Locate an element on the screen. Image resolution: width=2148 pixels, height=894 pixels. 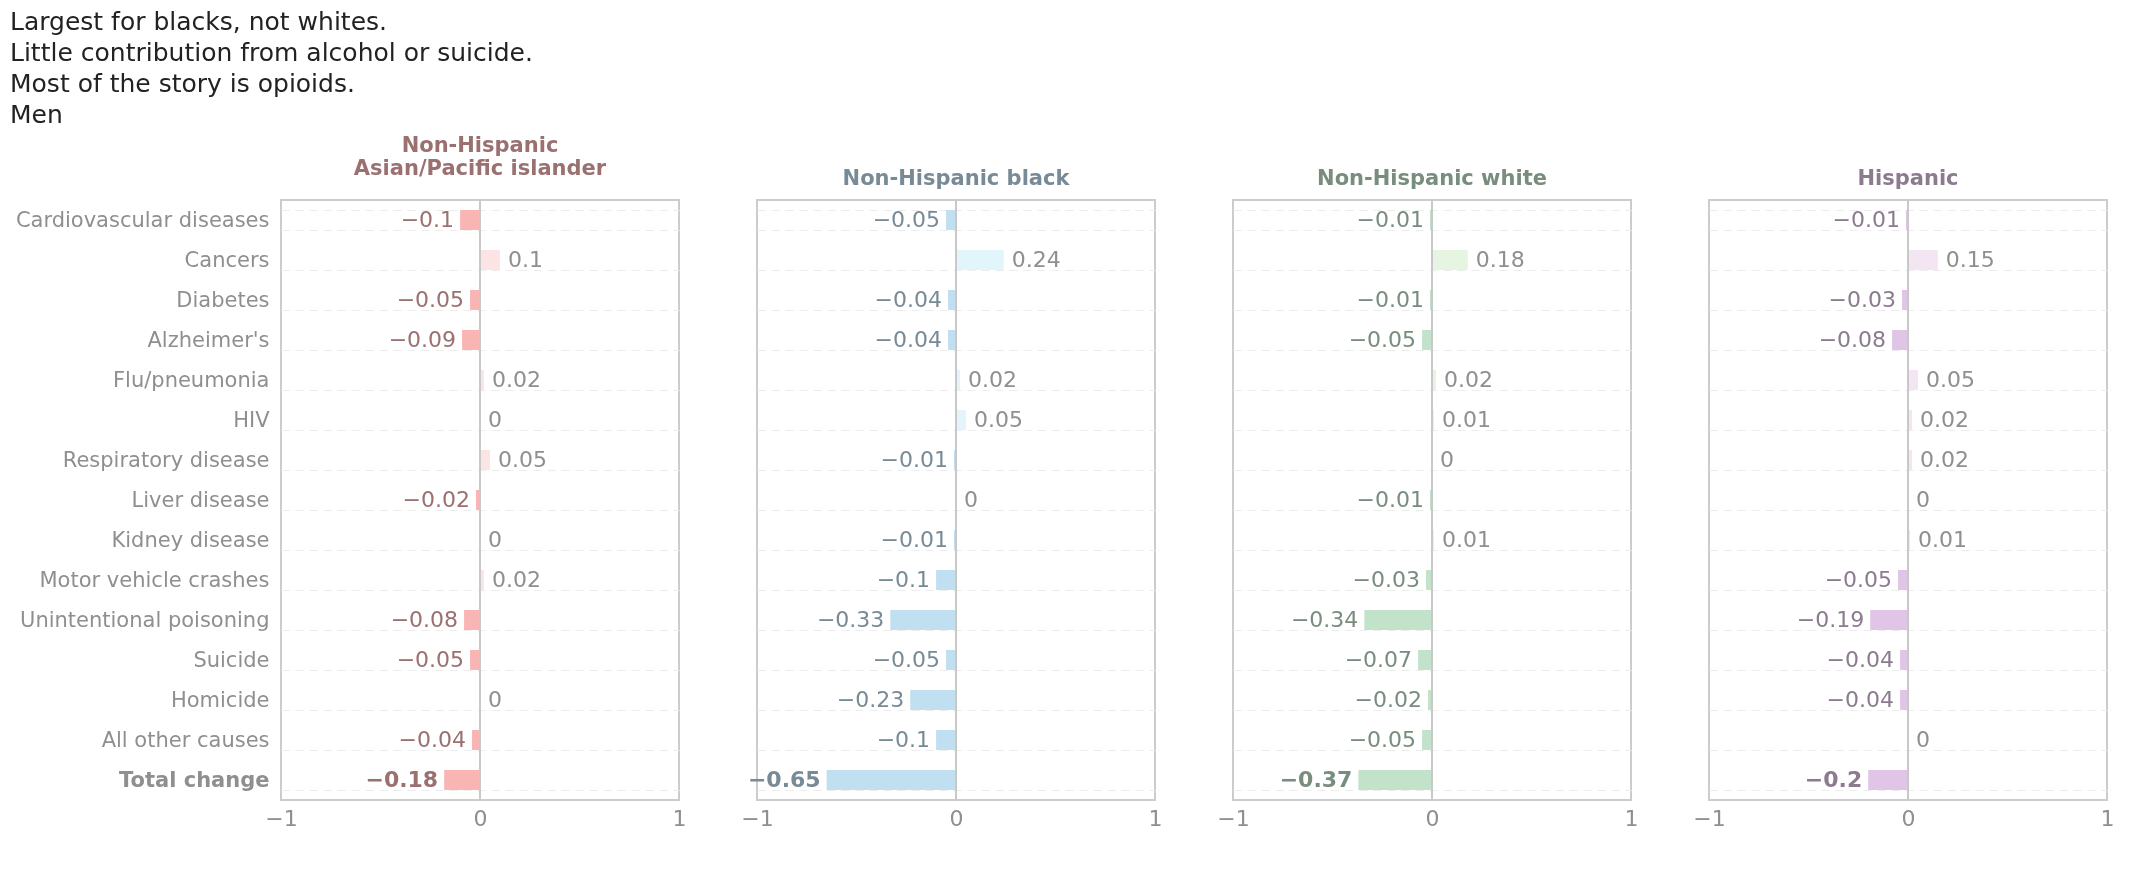
y-tick-label: Cardiovascular diseases is located at coordinates (142, 219).